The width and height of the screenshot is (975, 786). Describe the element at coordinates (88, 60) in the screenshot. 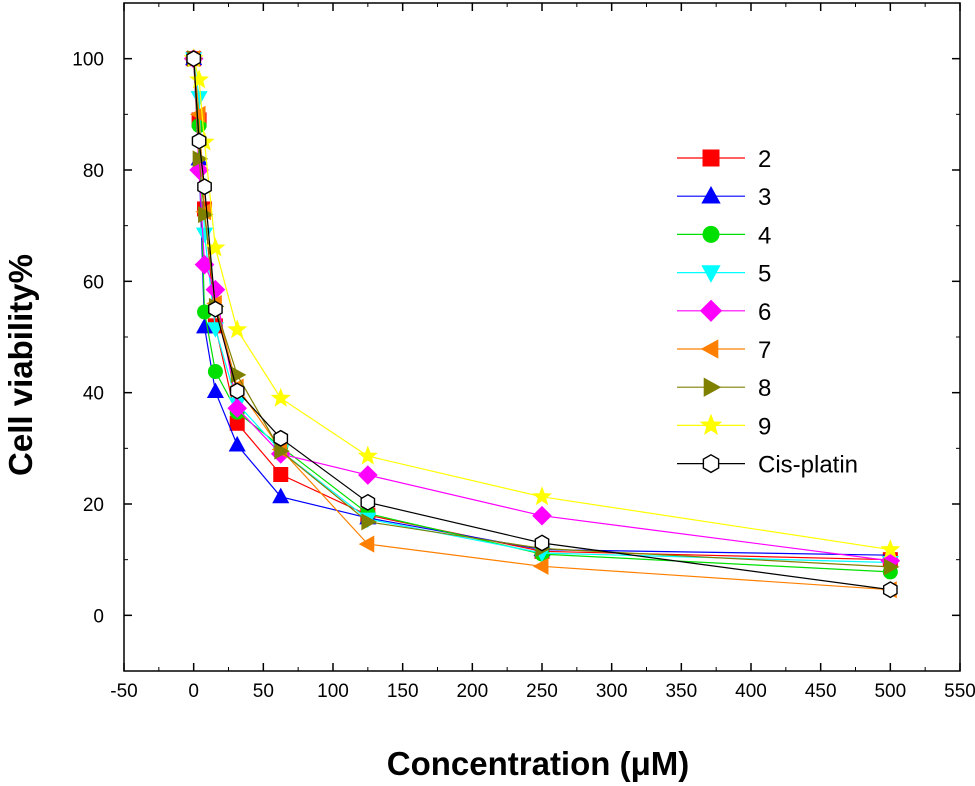

I see `y-tick-label: 100` at that location.